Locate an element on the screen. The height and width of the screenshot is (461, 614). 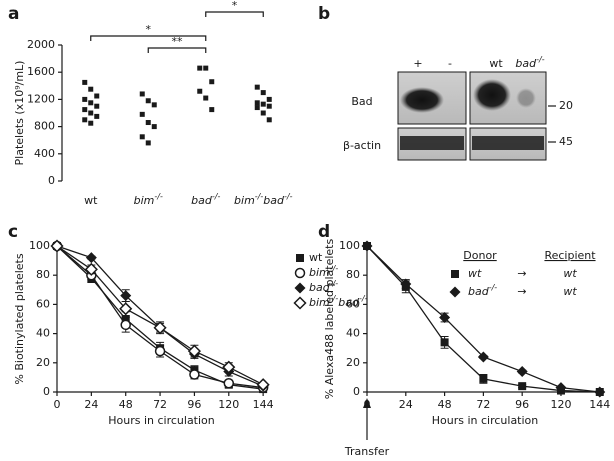
annotation: Transfer is located at coordinates (367, 451).